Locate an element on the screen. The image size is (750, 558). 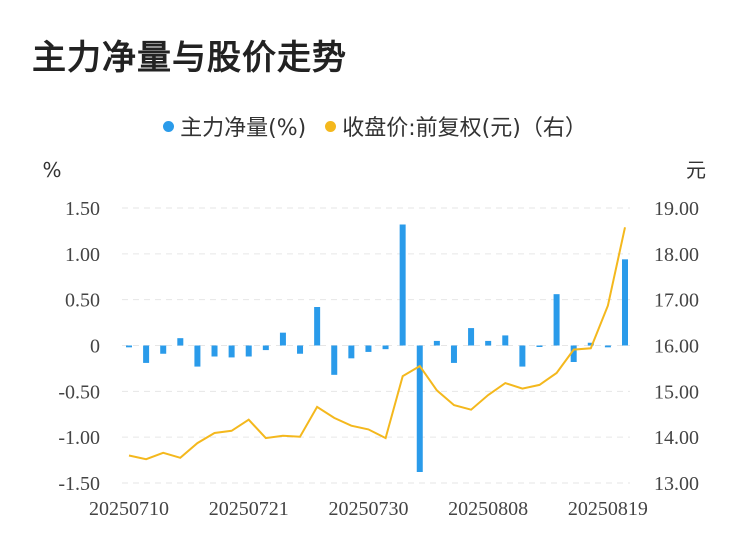
right-axis-unit: 元 is located at coordinates (696, 170).